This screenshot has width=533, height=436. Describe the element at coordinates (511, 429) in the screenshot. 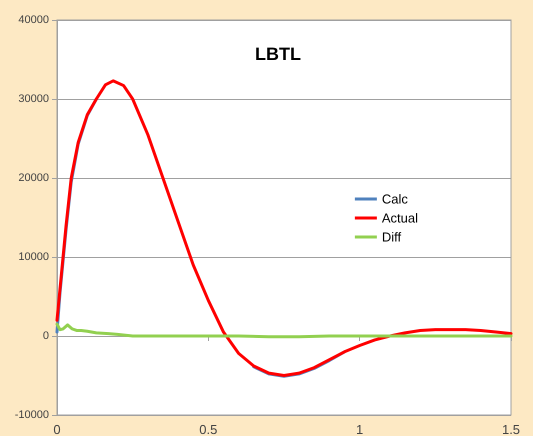

I see `x-tick-label: 1.5` at that location.